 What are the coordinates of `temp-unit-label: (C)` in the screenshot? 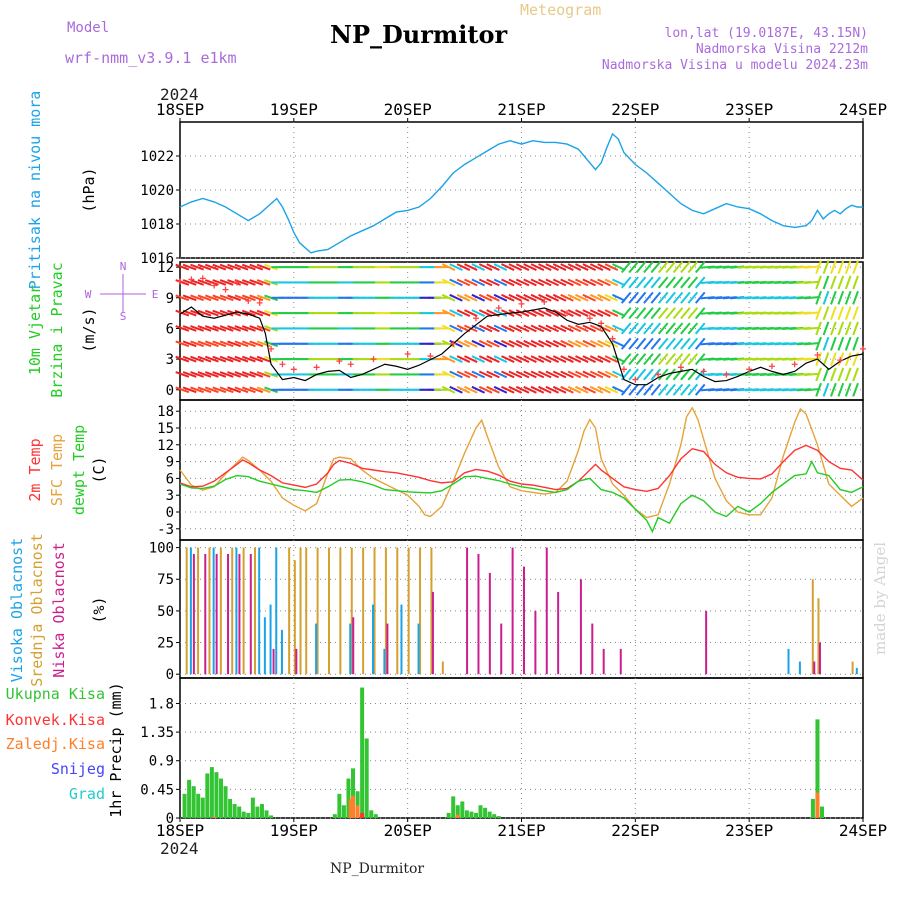 It's located at (99, 469).